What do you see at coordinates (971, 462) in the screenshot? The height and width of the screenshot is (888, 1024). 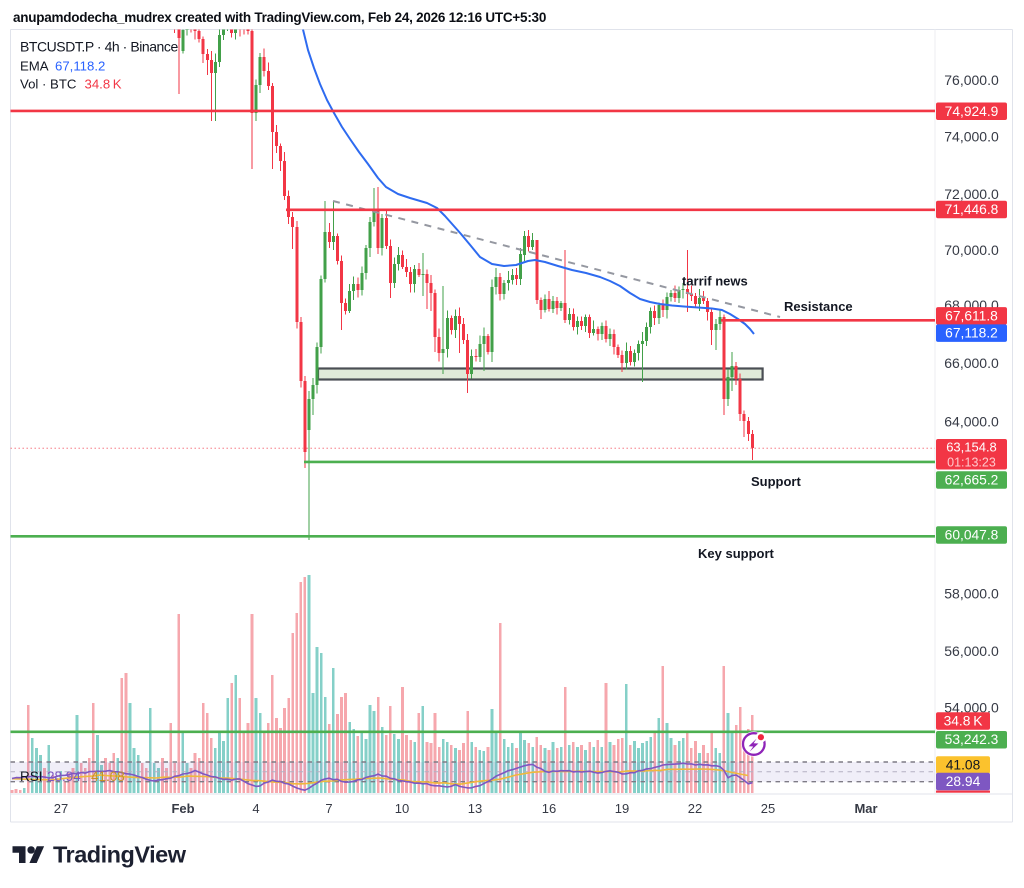 I see `svg-text: 01:13:23` at bounding box center [971, 462].